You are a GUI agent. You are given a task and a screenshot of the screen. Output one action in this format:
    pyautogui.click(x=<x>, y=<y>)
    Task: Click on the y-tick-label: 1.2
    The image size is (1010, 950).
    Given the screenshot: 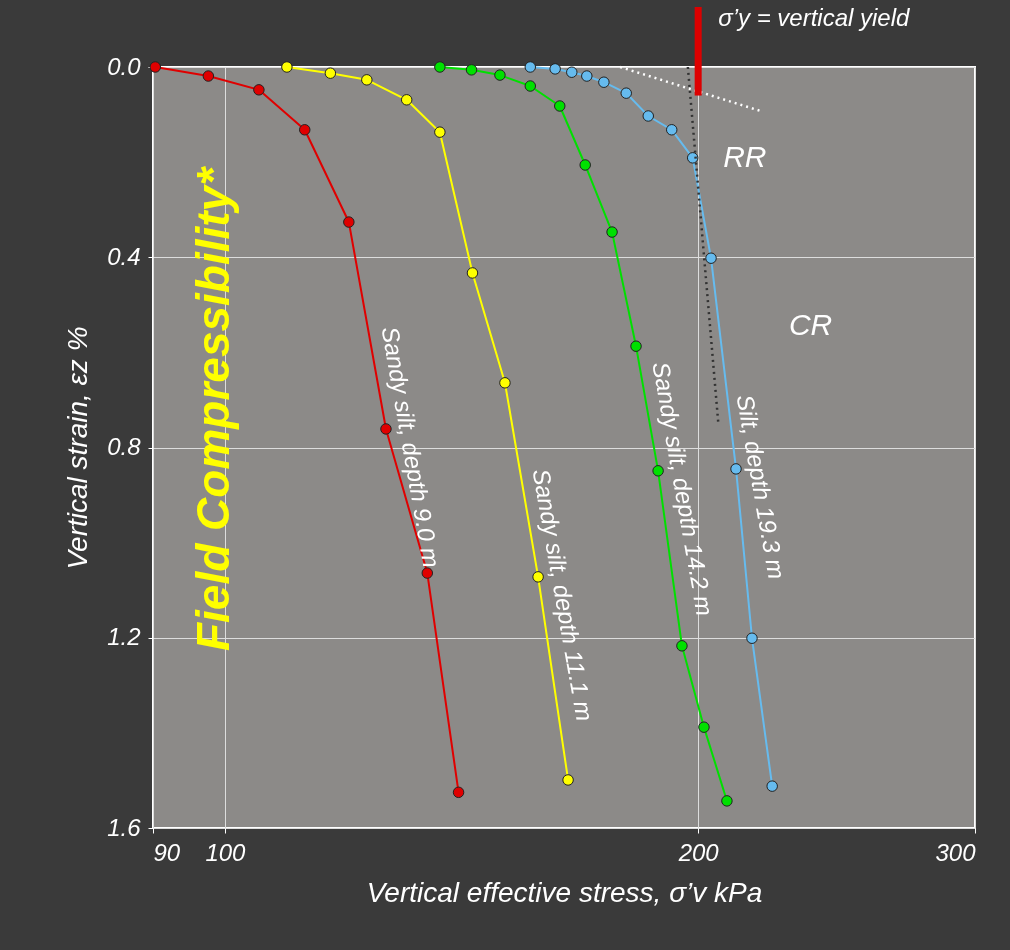 What is the action you would take?
    pyautogui.click(x=124, y=637)
    